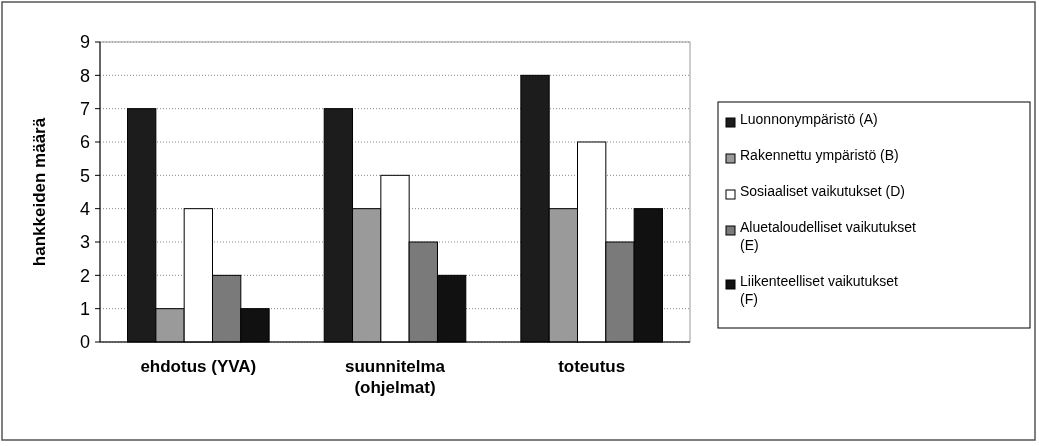  I want to click on y-tick-label: 3, so click(84, 242).